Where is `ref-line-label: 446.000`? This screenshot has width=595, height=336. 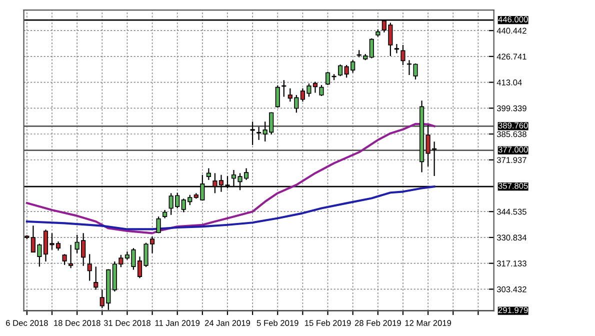
ref-line-label: 446.000 is located at coordinates (513, 19).